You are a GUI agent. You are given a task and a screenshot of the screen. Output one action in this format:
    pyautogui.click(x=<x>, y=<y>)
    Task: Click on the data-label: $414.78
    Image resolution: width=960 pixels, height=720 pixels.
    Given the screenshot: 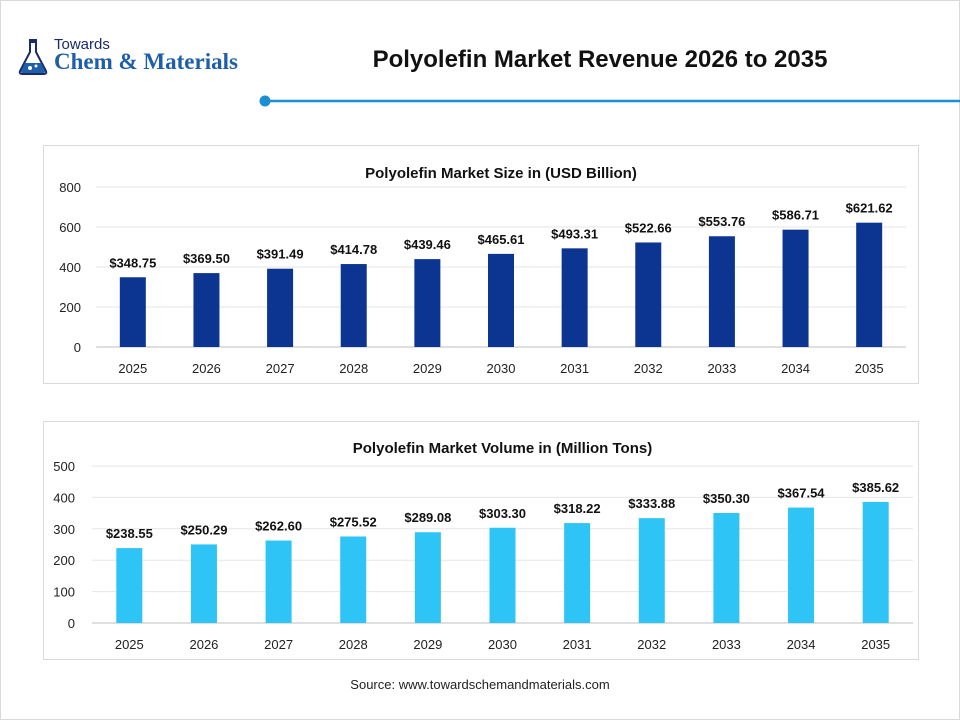 What is the action you would take?
    pyautogui.click(x=353, y=249)
    